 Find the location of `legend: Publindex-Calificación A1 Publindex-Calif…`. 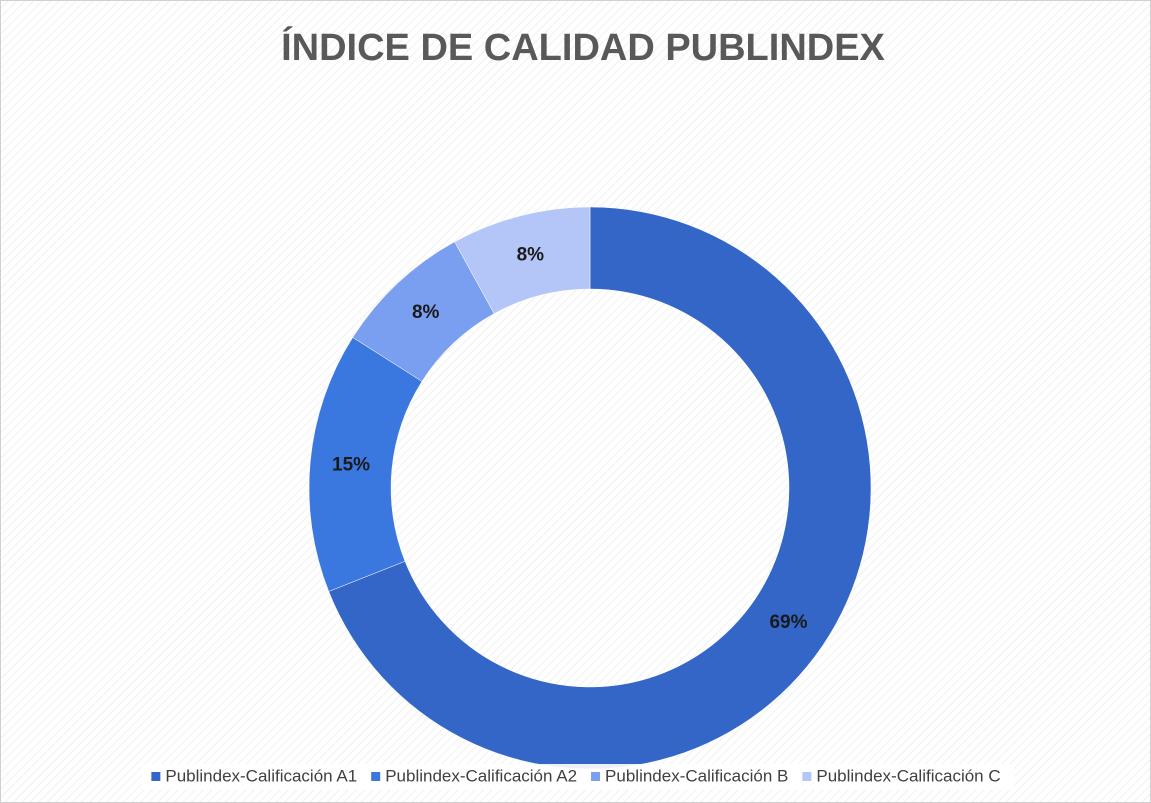

legend: Publindex-Calificación A1 Publindex-Calif… is located at coordinates (578, 777).